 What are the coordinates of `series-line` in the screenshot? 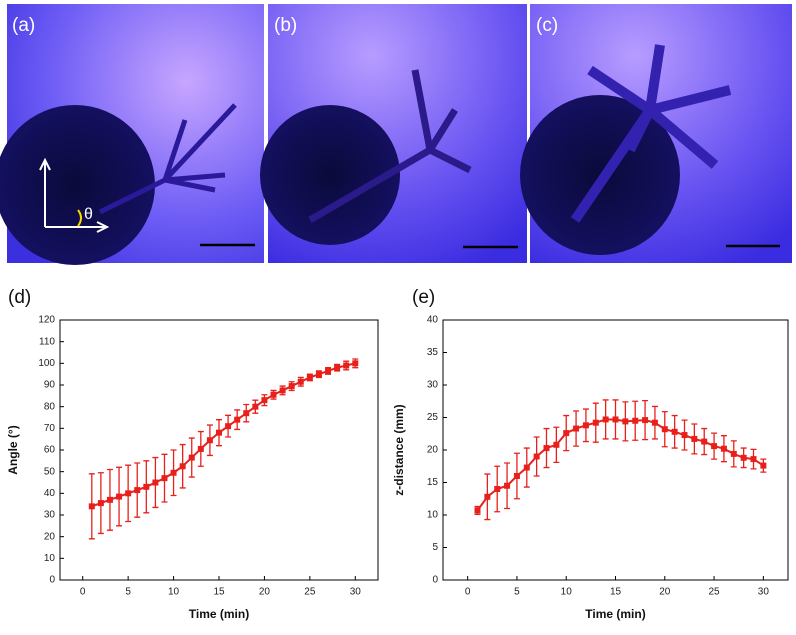 It's located at (620, 465).